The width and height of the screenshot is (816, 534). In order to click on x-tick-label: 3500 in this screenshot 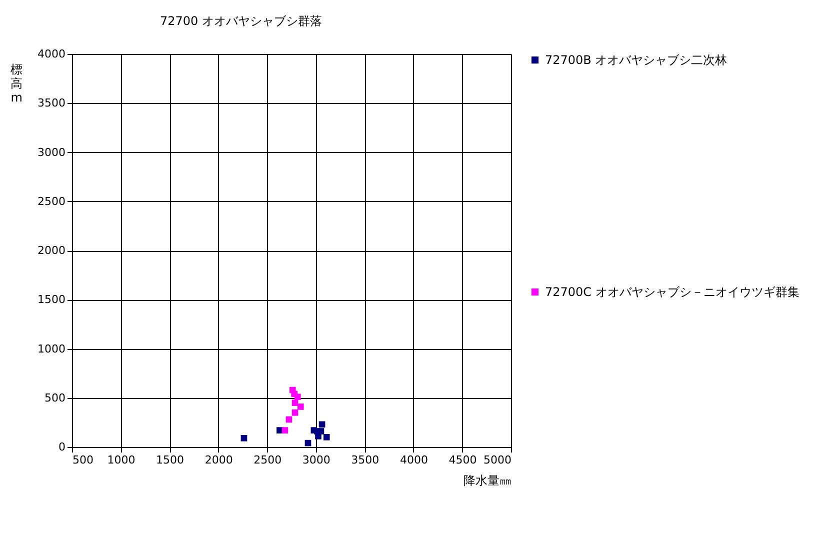, I will do `click(365, 460)`.